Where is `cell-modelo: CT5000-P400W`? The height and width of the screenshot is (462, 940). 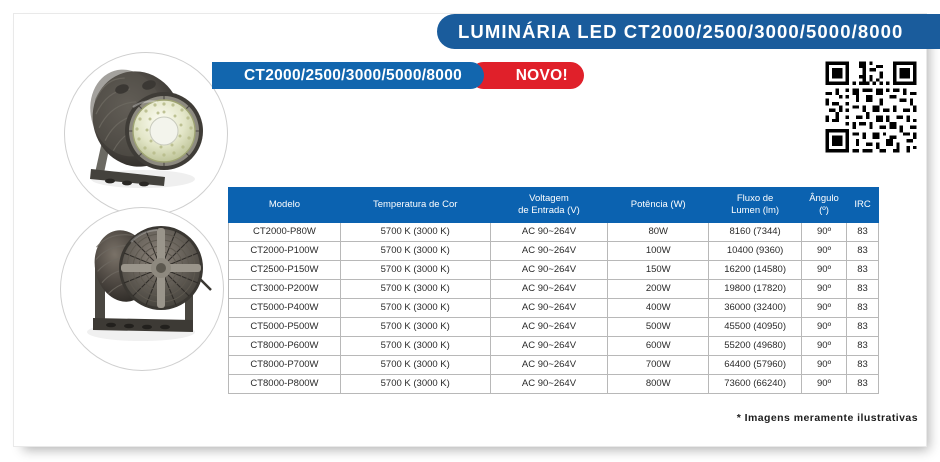
cell-modelo: CT5000-P400W is located at coordinates (284, 307).